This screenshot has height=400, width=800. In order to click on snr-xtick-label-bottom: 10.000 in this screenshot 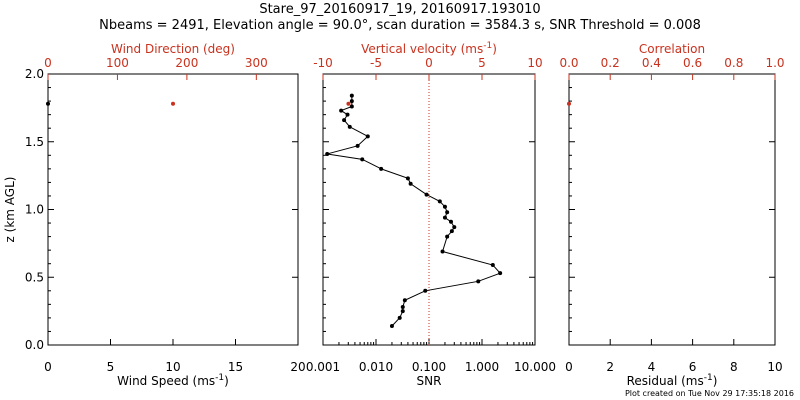, I will do `click(535, 367)`.